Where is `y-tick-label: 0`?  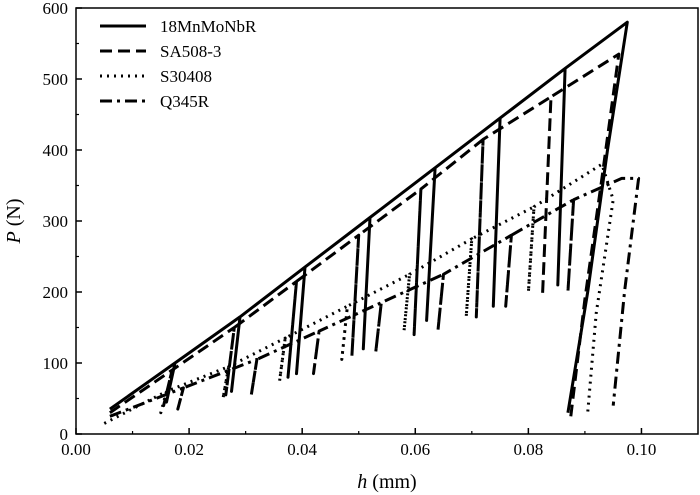 y-tick-label: 0 is located at coordinates (64, 434).